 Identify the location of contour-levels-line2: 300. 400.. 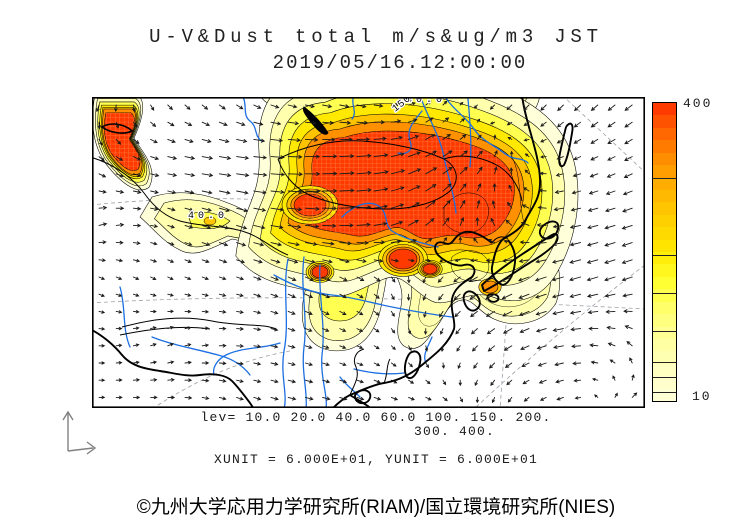
(455, 431).